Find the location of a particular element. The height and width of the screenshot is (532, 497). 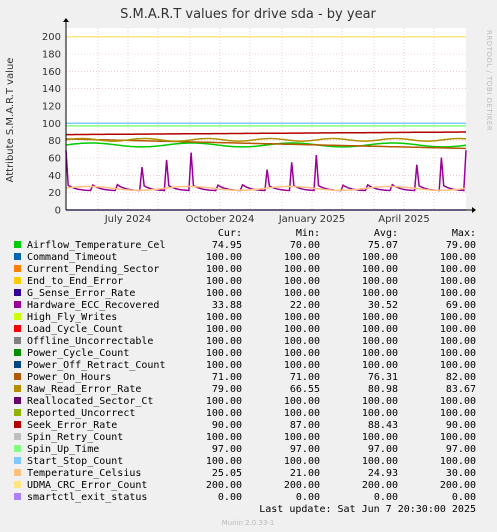

legend-value: 66.55 is located at coordinates (305, 389).